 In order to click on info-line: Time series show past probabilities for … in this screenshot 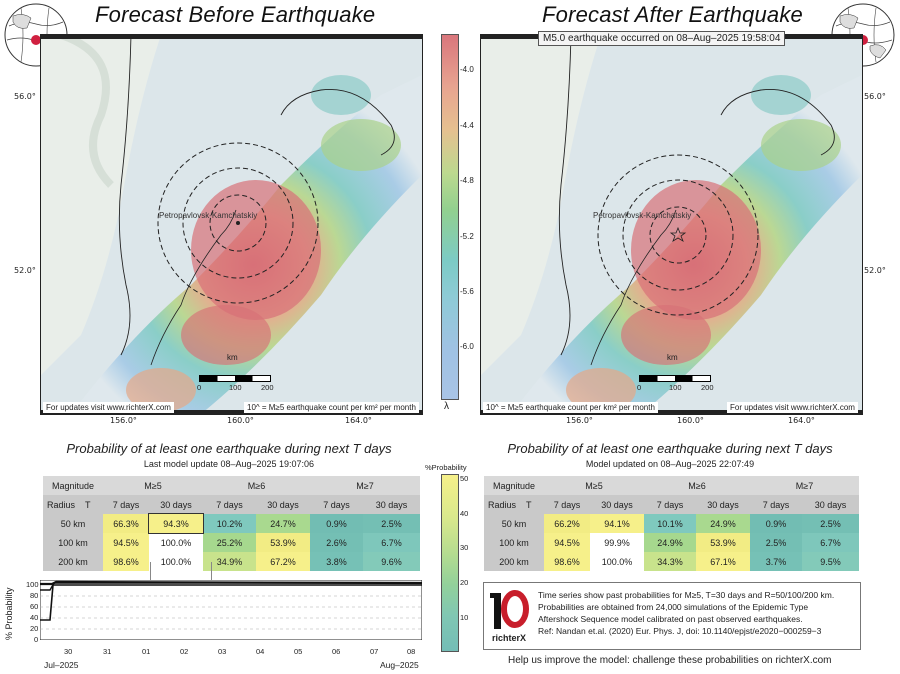, I will do `click(686, 595)`.